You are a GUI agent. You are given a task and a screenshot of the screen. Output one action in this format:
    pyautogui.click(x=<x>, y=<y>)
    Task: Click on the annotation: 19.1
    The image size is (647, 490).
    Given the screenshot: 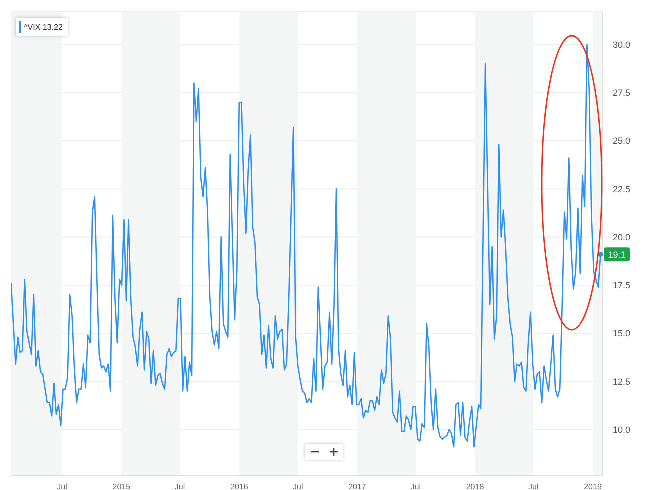 What is the action you would take?
    pyautogui.click(x=617, y=255)
    